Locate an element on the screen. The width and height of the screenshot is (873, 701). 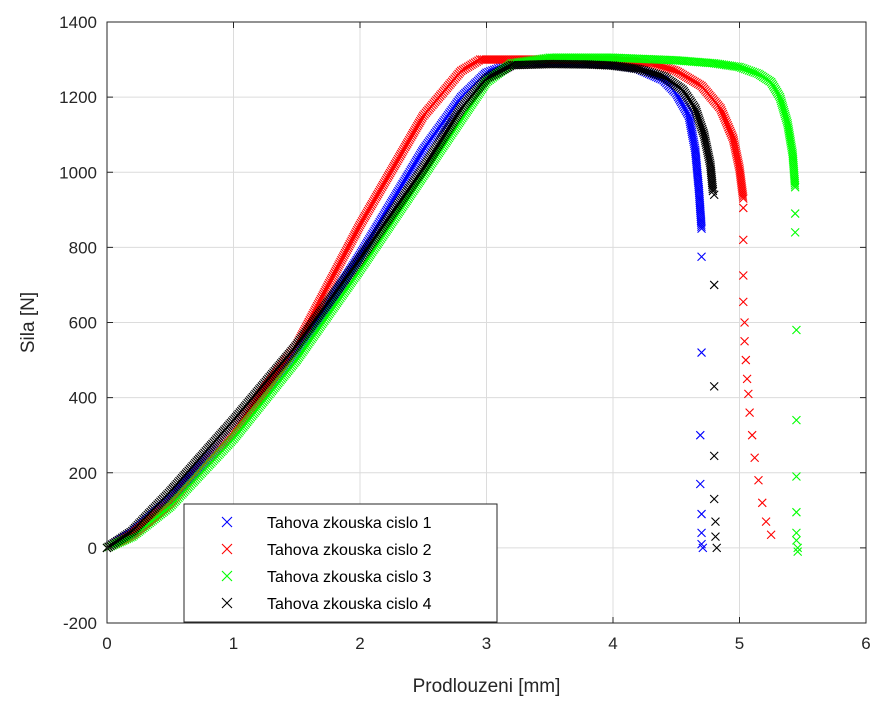
y-tick-label: 600 is located at coordinates (83, 323).